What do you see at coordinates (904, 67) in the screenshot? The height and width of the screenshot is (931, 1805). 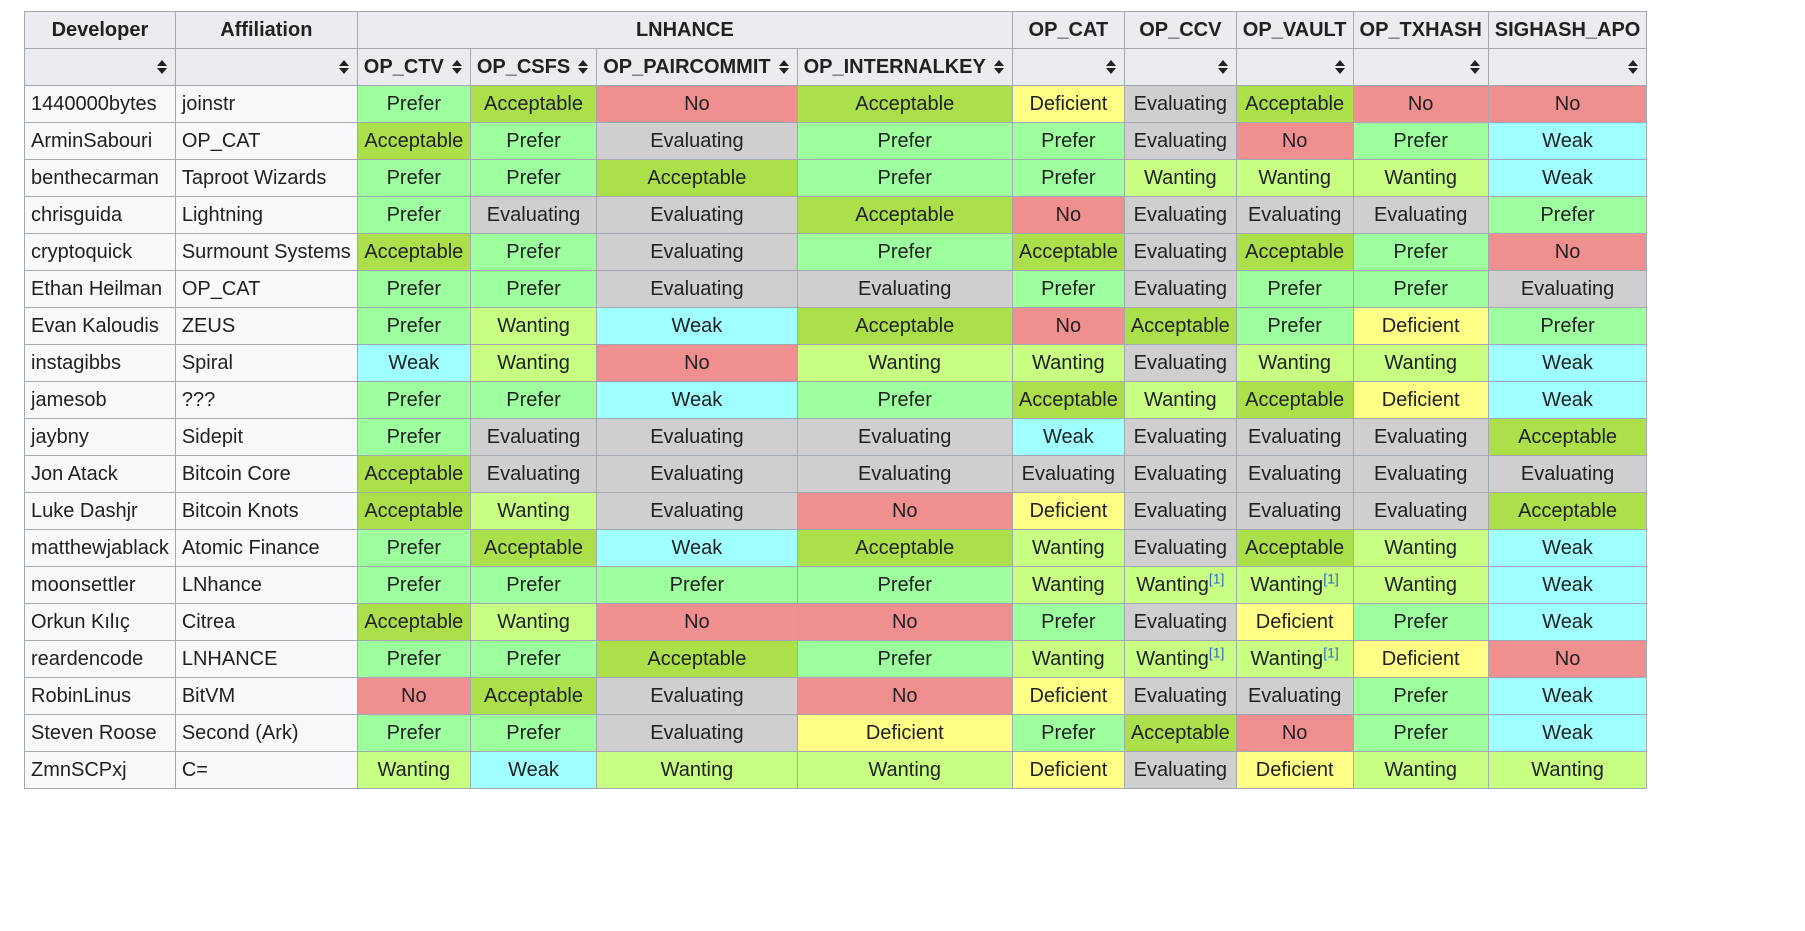 I see `sort-op-internalkey-button: OP_INTERNALKEY` at bounding box center [904, 67].